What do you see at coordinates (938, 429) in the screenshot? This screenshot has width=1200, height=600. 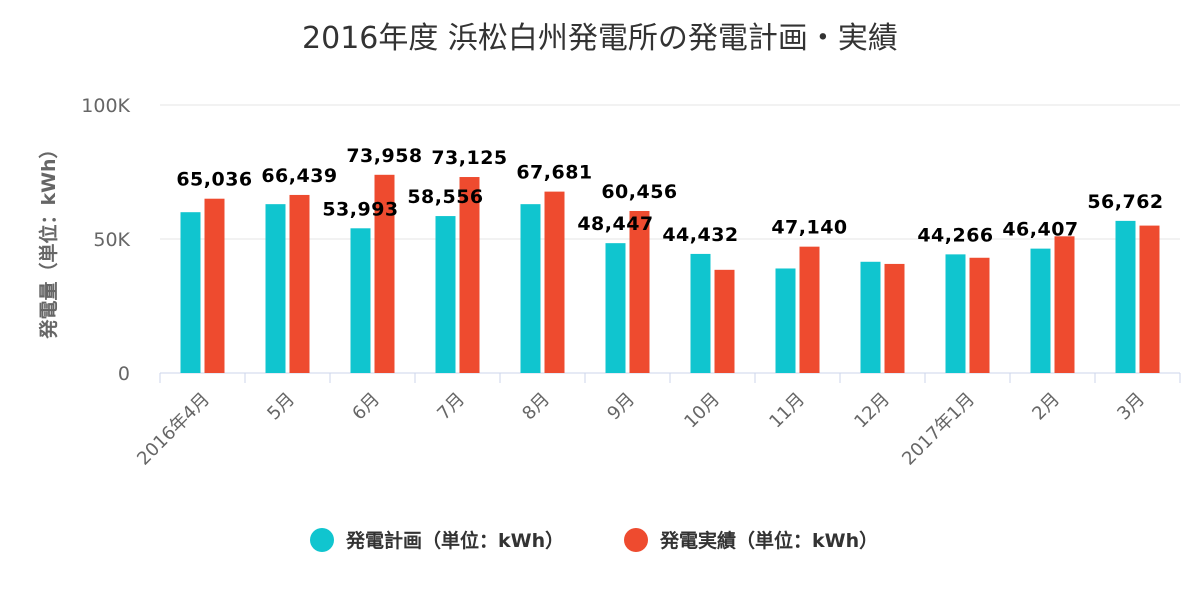 I see `x-tick-label: 2017年1月` at bounding box center [938, 429].